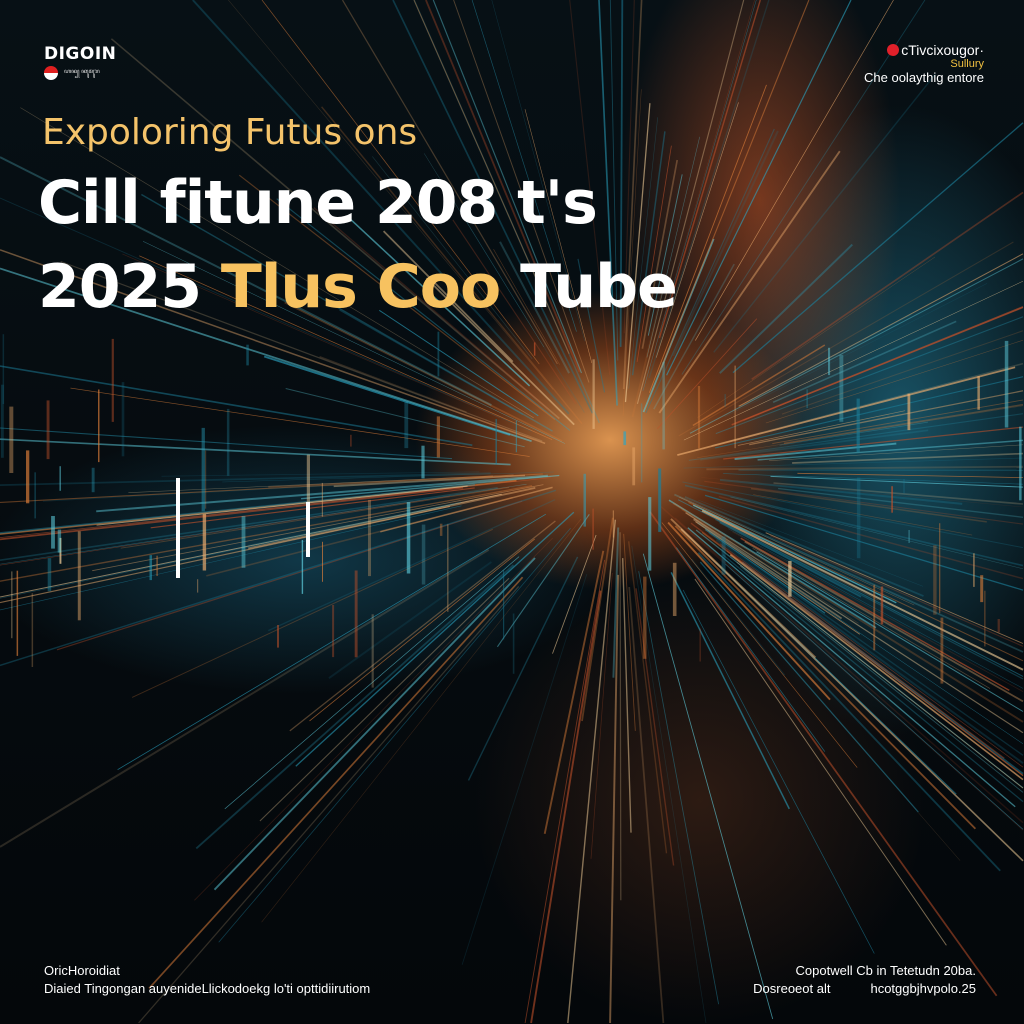 This screenshot has height=1024, width=1024. I want to click on bottom-left-line1: OricHoroidiat, so click(82, 970).